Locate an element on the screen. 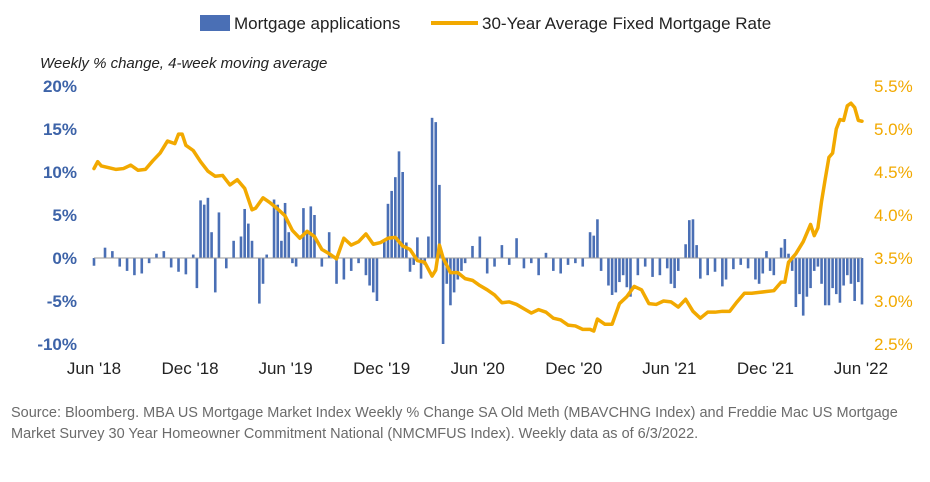 The height and width of the screenshot is (482, 930). y-left-tick-label: -5% is located at coordinates (62, 301).